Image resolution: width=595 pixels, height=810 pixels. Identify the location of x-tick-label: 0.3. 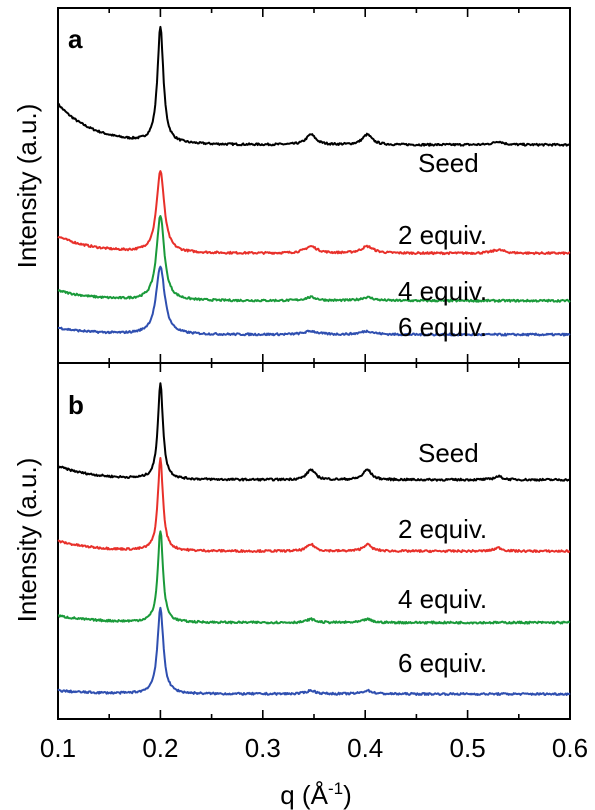
(263, 748).